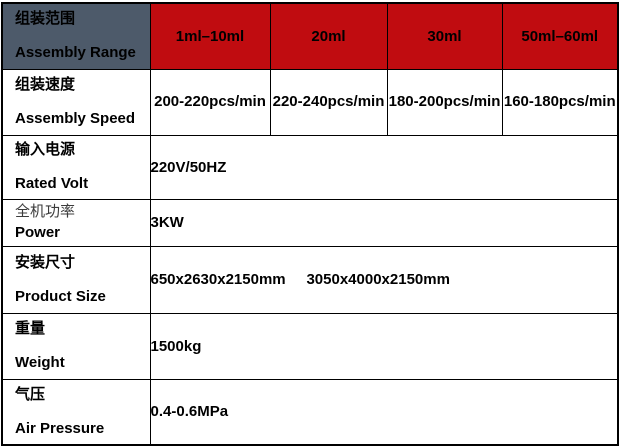 This screenshot has width=621, height=447. What do you see at coordinates (210, 36) in the screenshot?
I see `column-header-1ml-10ml: 1ml–10ml` at bounding box center [210, 36].